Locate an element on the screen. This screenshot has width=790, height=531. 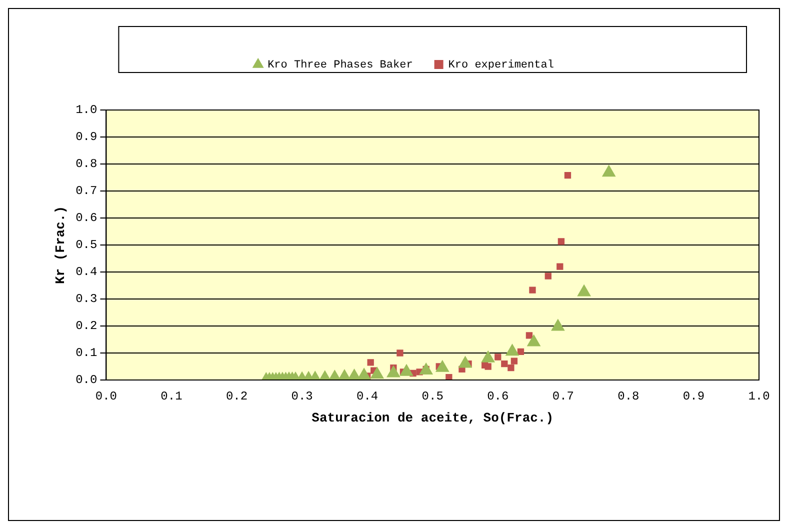
x-tick-label: 0.2 is located at coordinates (237, 396).